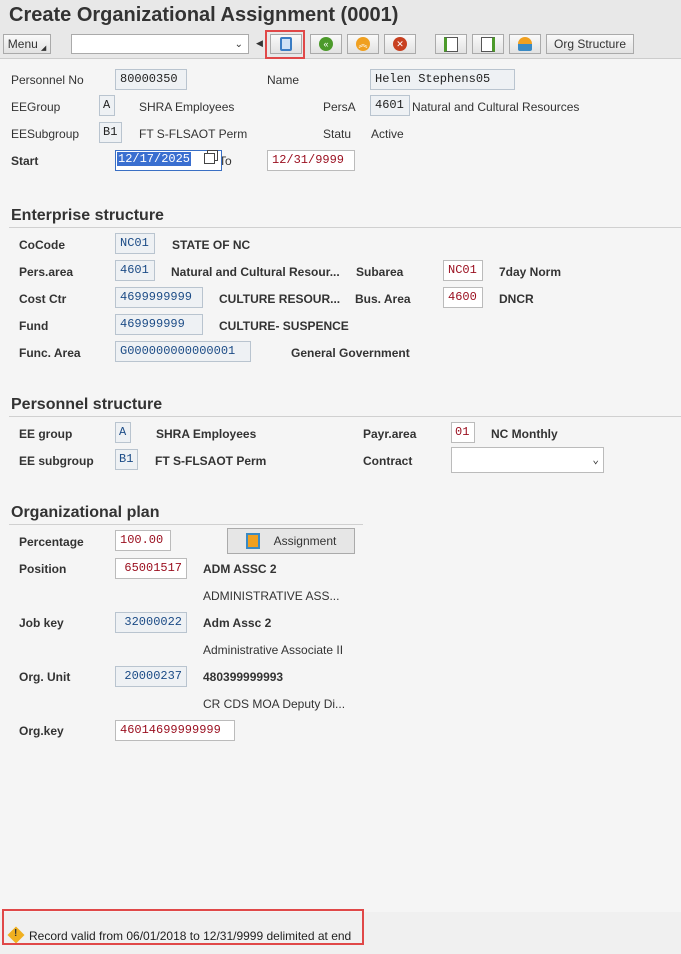 The image size is (681, 954). I want to click on previous-record-icon, so click(451, 44).